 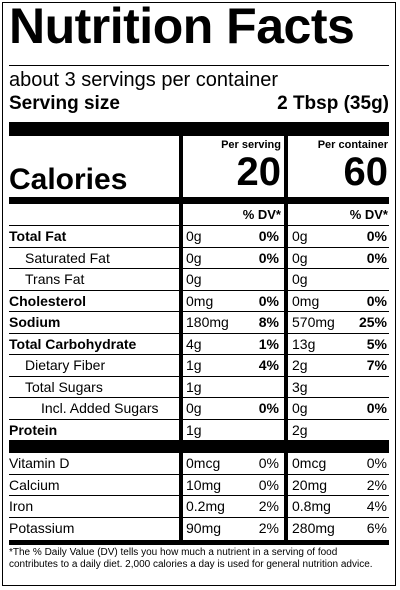 I want to click on container-dv: 4%, so click(x=376, y=506).